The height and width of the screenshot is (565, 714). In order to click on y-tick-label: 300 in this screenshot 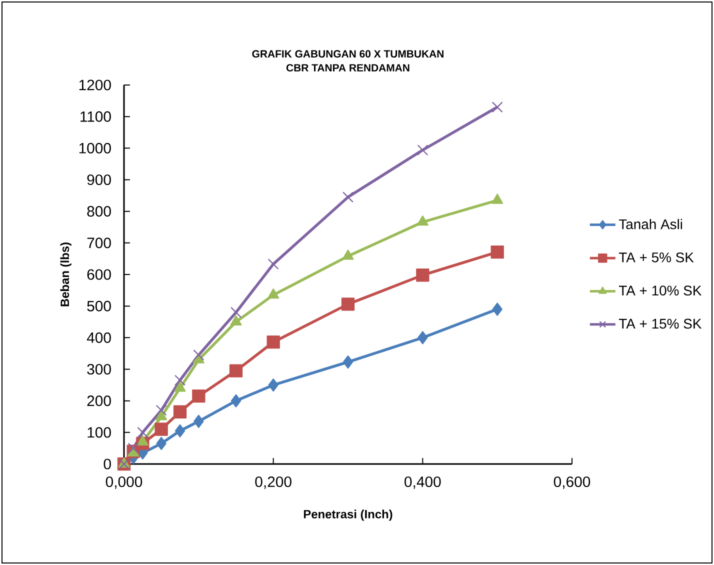, I will do `click(99, 369)`.